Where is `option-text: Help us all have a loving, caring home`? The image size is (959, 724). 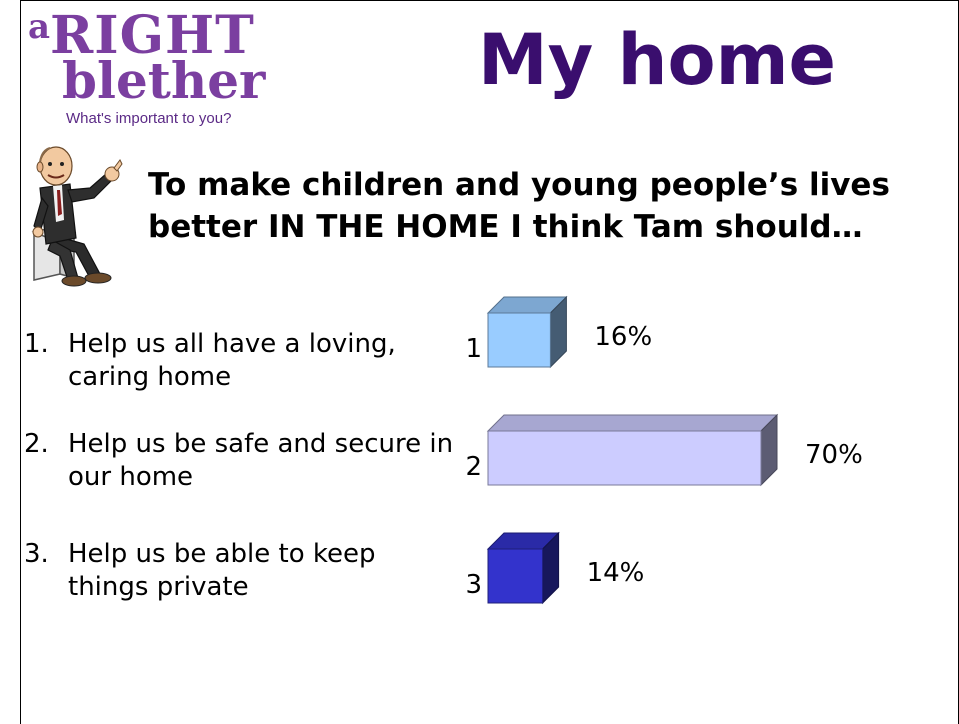 option-text: Help us all have a loving, caring home is located at coordinates (232, 360).